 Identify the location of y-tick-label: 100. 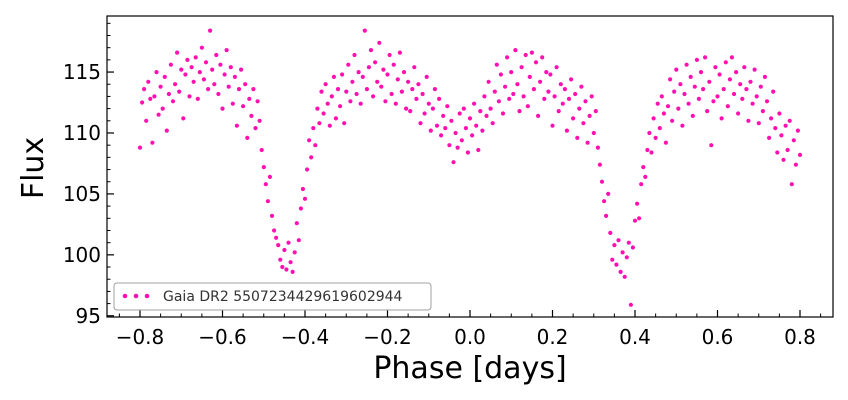
(82, 255).